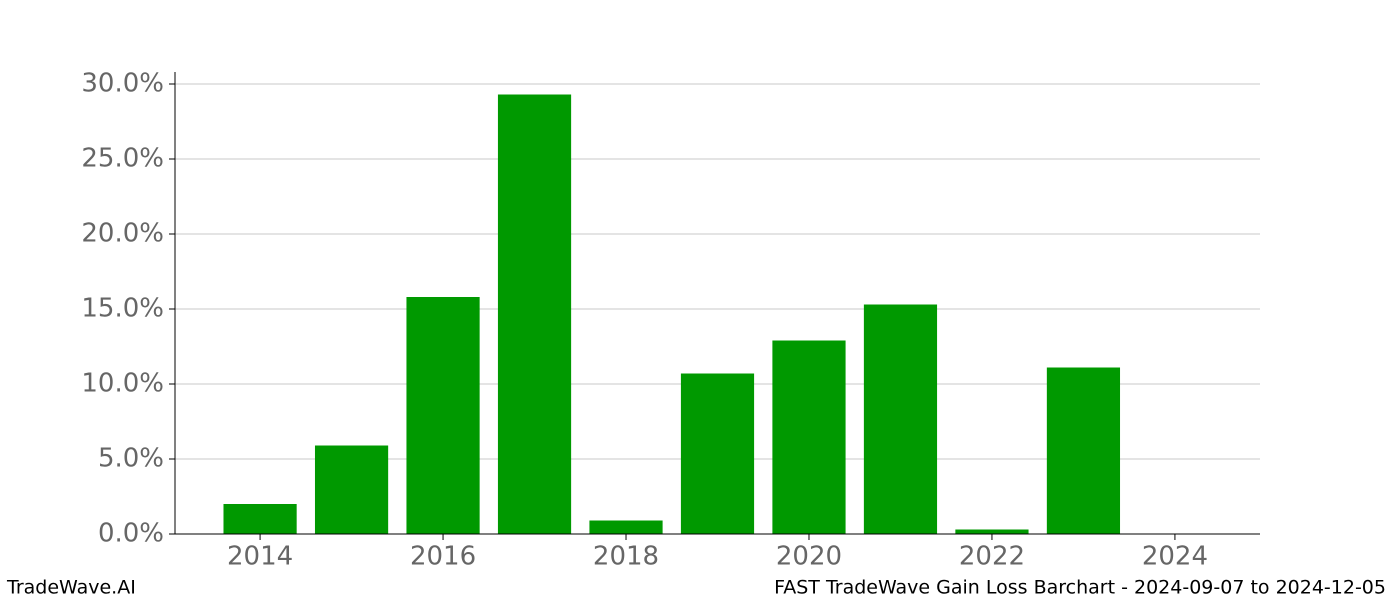 The image size is (1400, 600). I want to click on x-tick-label: 2014, so click(260, 557).